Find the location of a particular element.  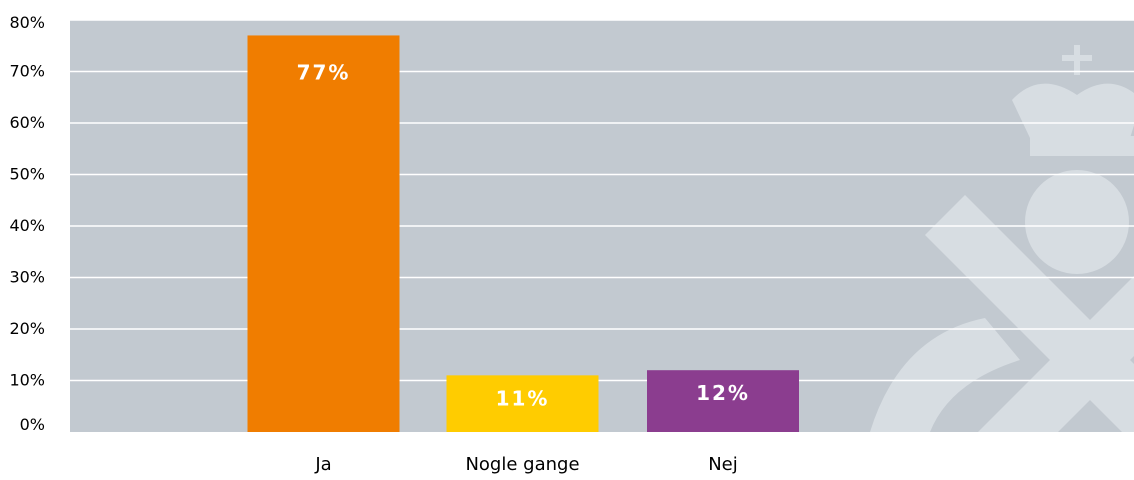

y-tick-label: 10% is located at coordinates (27, 380).